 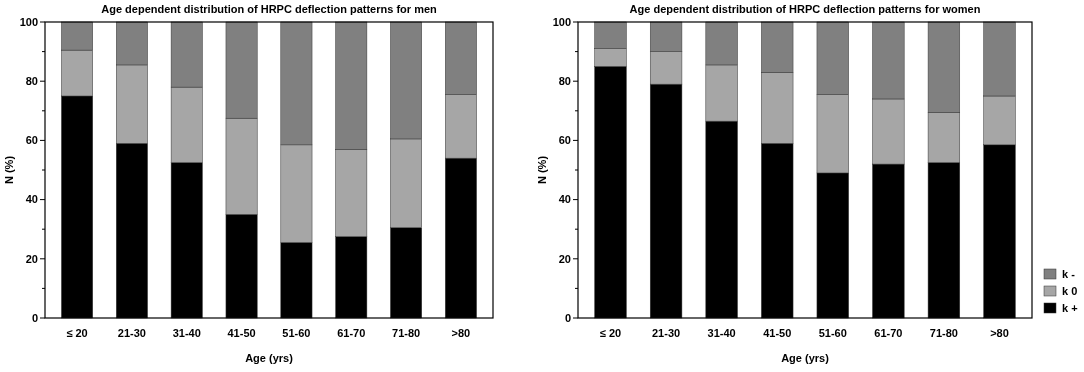 I want to click on chart-title: Age dependent distribution of HRPC deflection patterns for women, so click(x=805, y=9).